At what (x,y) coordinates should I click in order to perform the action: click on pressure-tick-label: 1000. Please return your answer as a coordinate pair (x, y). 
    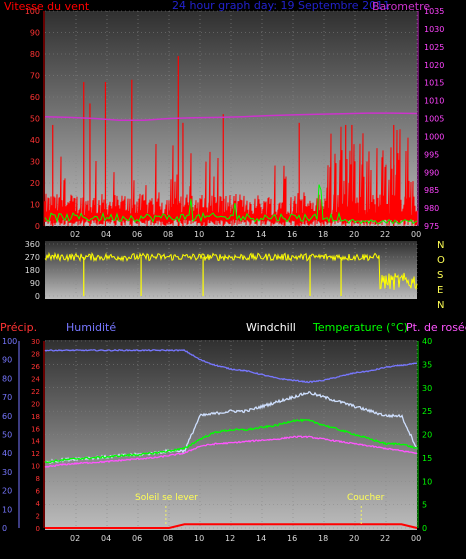
    Looking at the image, I should click on (434, 136).